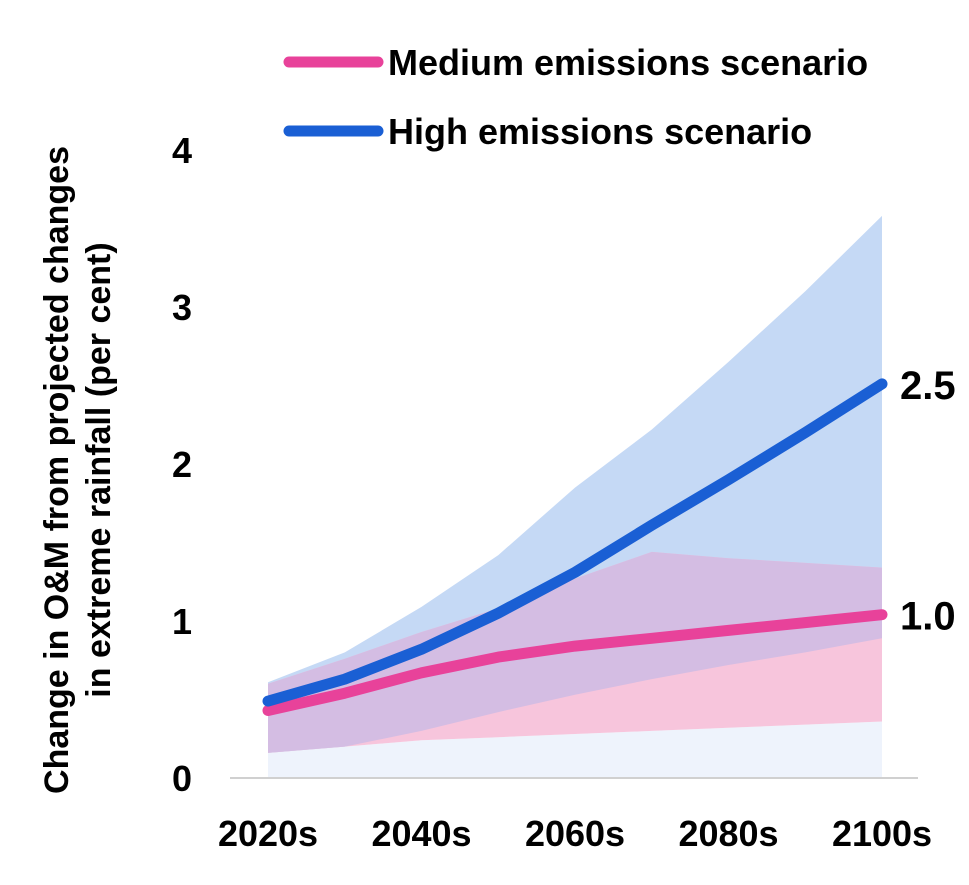  I want to click on x-tick-label: 2060s, so click(575, 833).